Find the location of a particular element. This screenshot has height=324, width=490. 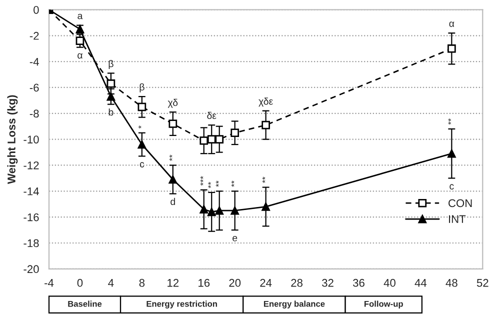

x-tick-label: 32 is located at coordinates (328, 282).